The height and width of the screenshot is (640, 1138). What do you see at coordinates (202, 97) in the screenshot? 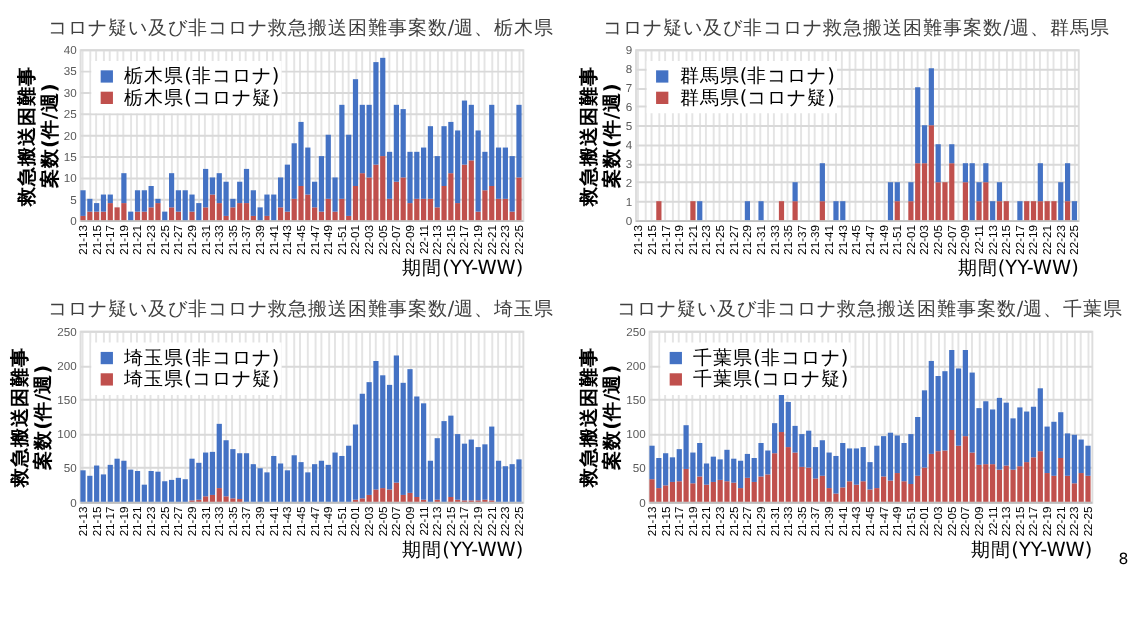
I see `legend-label: 栃木県(コロナ疑)` at bounding box center [202, 97].